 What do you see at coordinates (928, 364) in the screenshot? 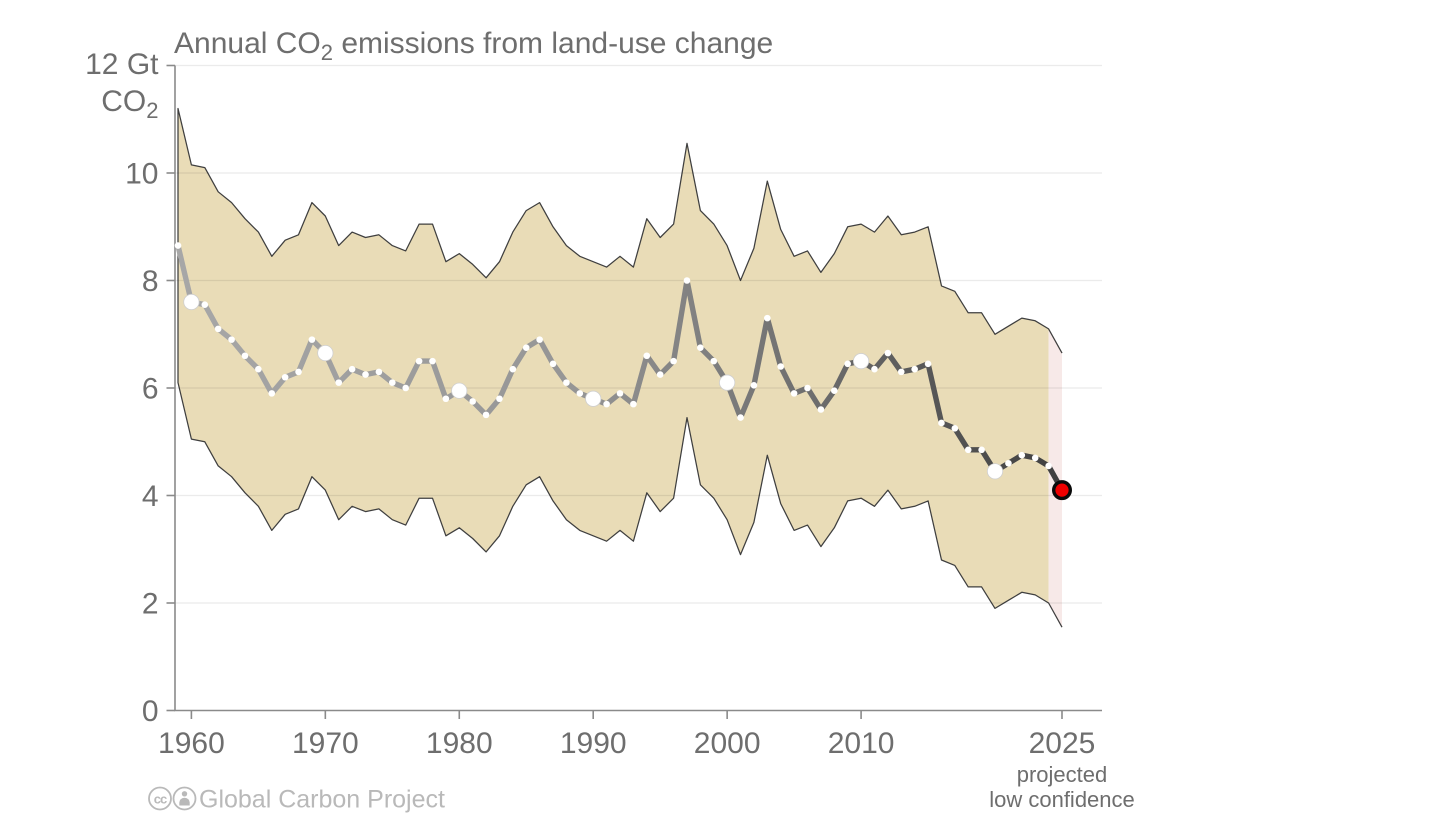
I see `year-marker-2015` at bounding box center [928, 364].